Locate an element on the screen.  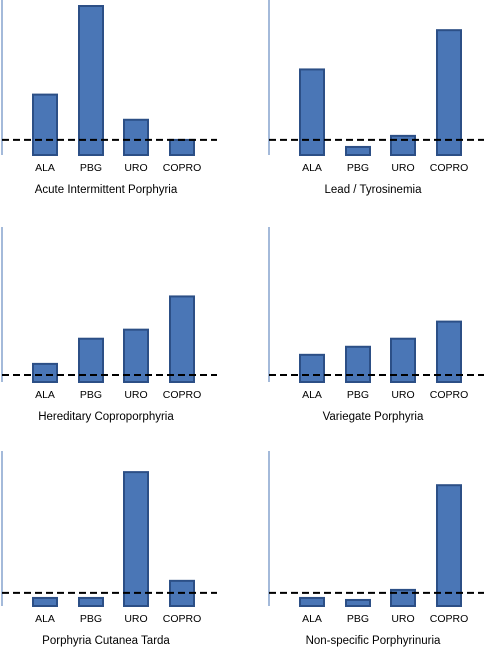
chart-title: Non-specific Porphyrinuria is located at coordinates (373, 641).